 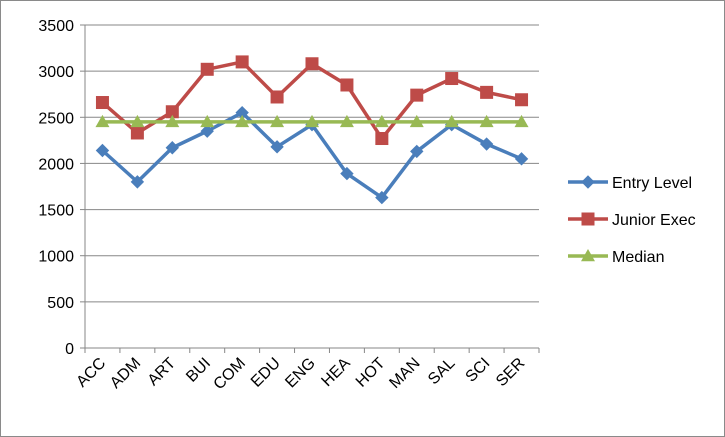 What do you see at coordinates (125, 373) in the screenshot?
I see `x-tick-label: ADM` at bounding box center [125, 373].